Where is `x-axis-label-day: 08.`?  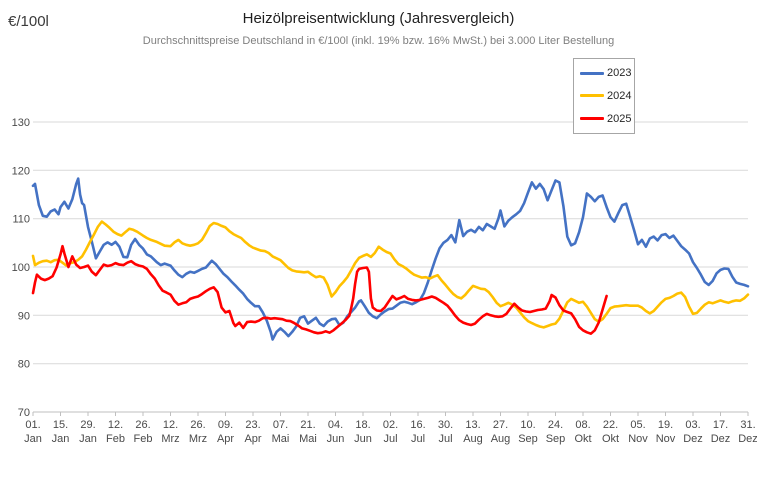 x-axis-label-day: 08. is located at coordinates (582, 425).